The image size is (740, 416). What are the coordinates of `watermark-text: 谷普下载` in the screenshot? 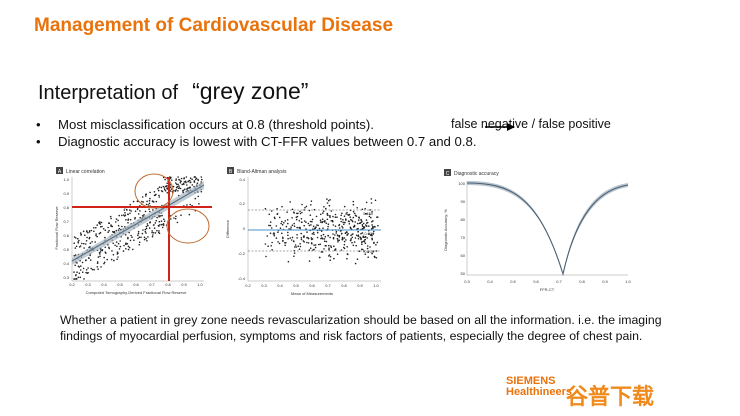 It's located at (610, 396).